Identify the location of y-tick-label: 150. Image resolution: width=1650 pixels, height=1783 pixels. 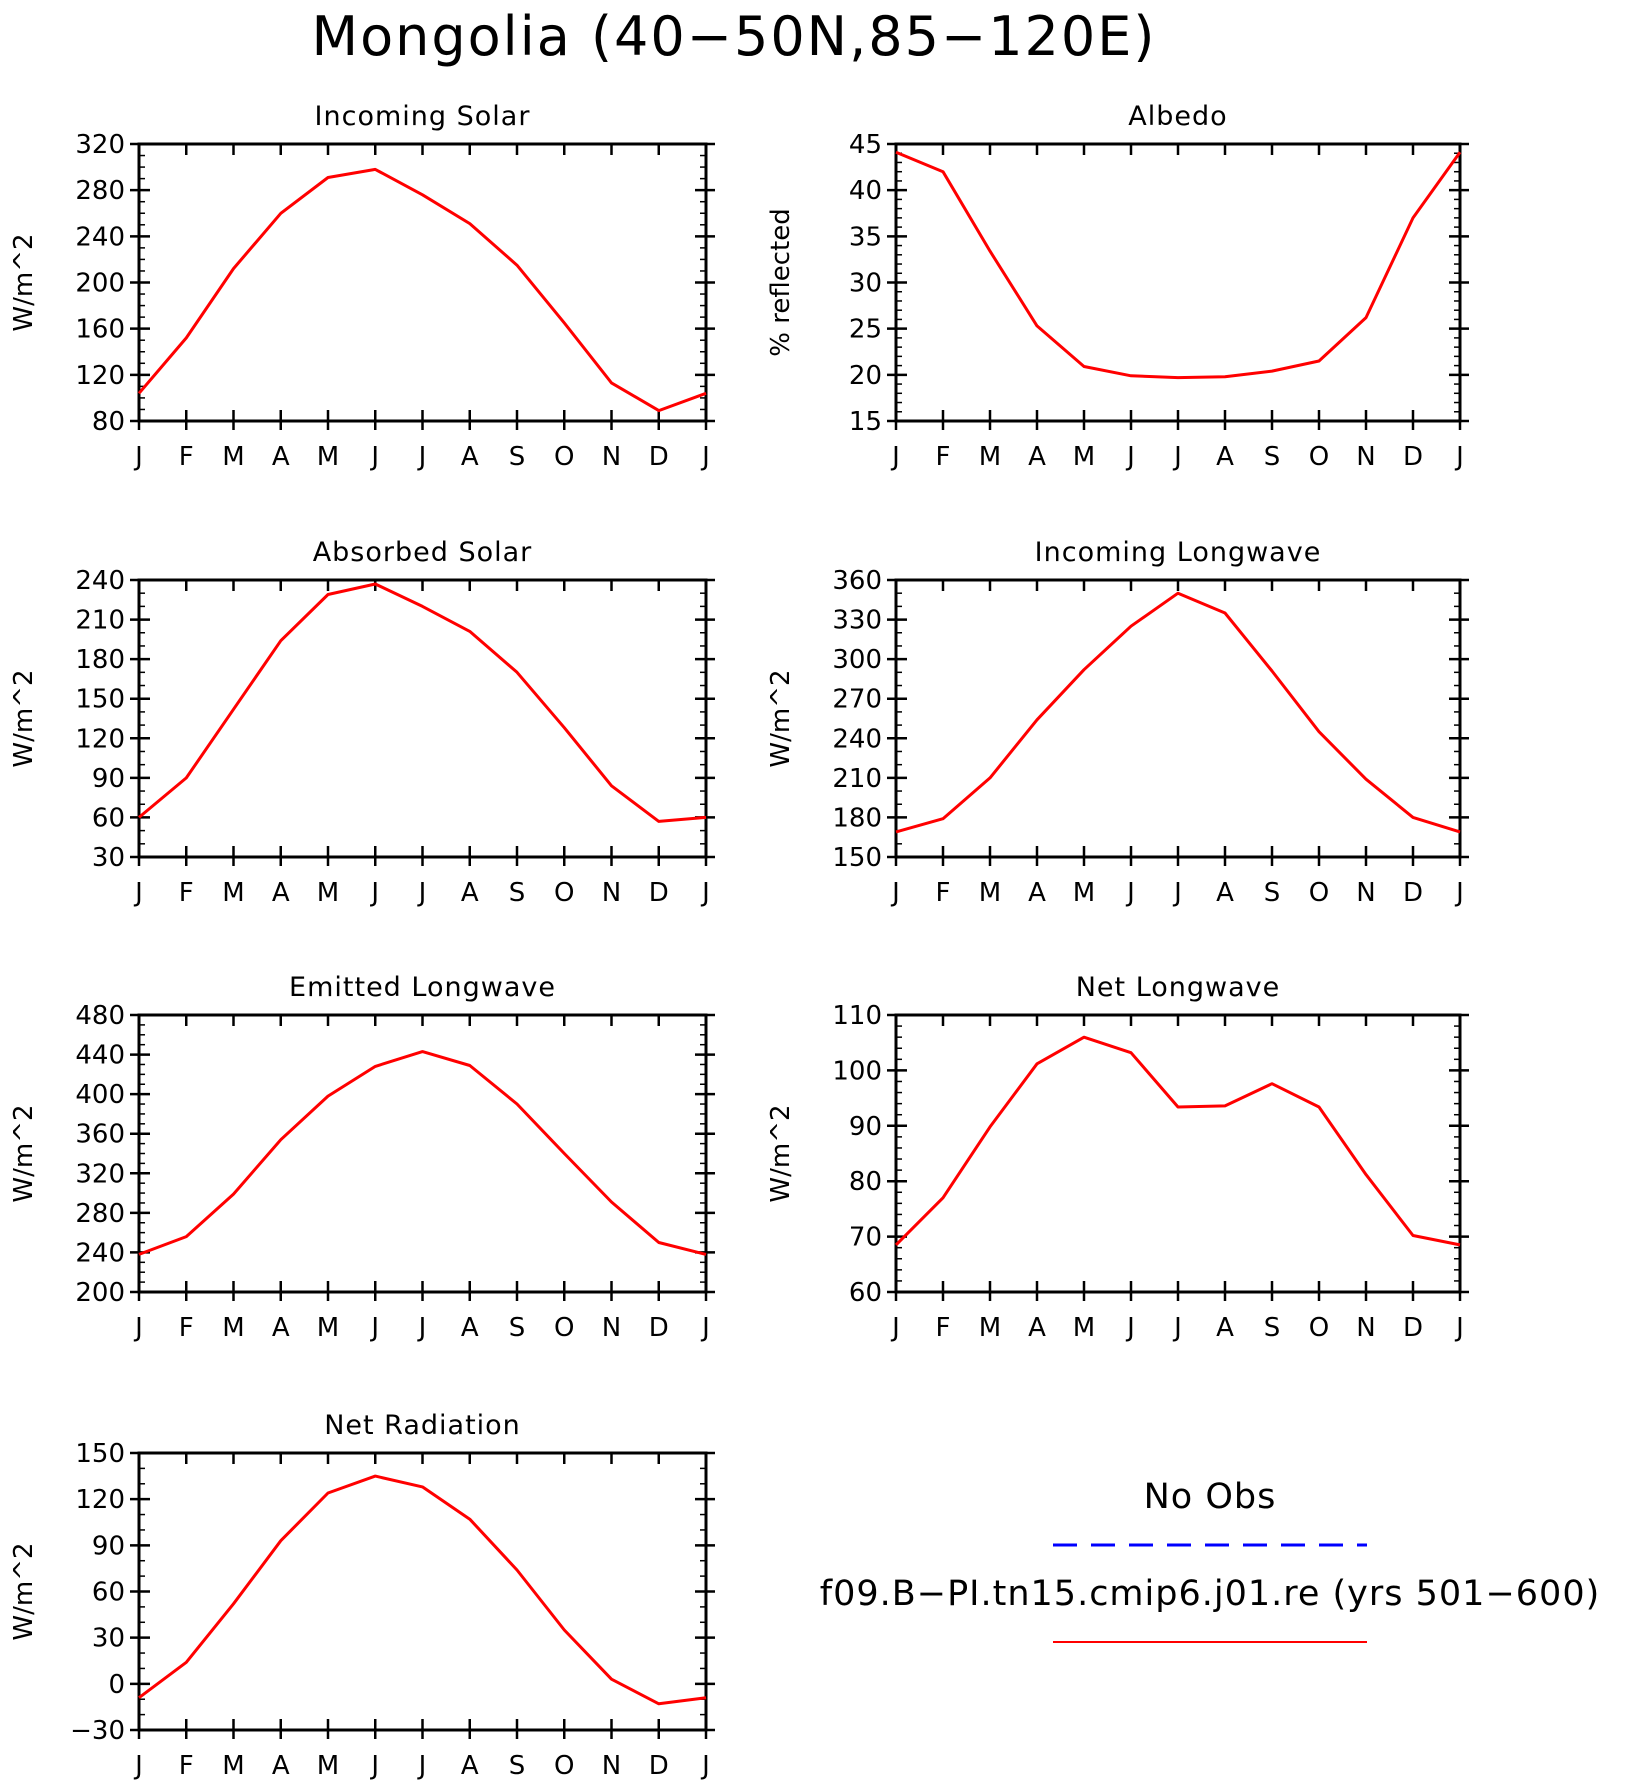
(857, 858).